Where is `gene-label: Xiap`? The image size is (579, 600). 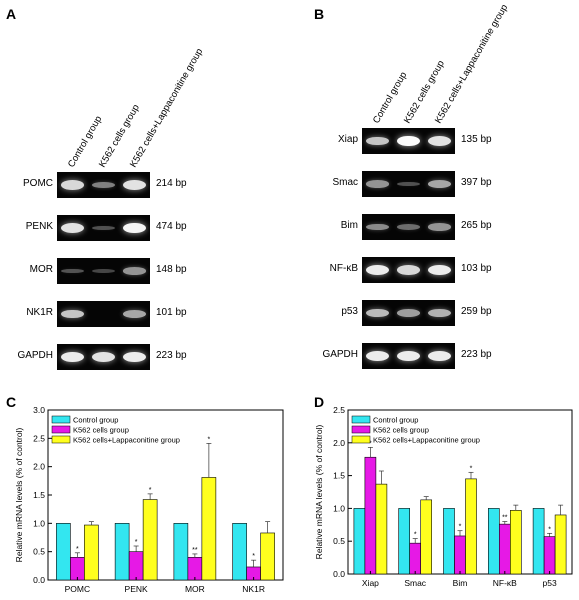 gene-label: Xiap is located at coordinates (347, 139).